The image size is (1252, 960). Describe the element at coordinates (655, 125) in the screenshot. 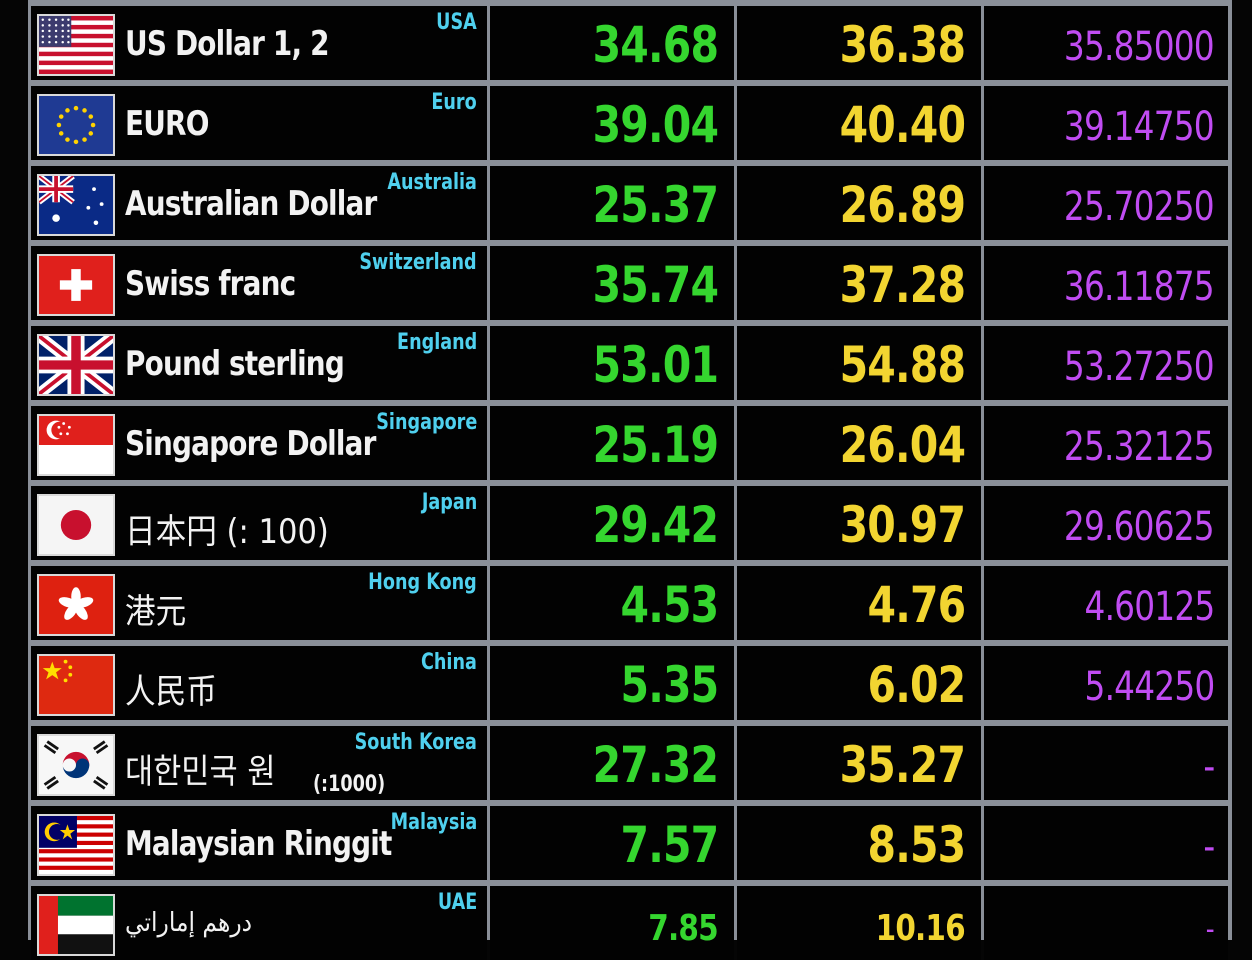

I see `buy-rate: 39.04` at that location.